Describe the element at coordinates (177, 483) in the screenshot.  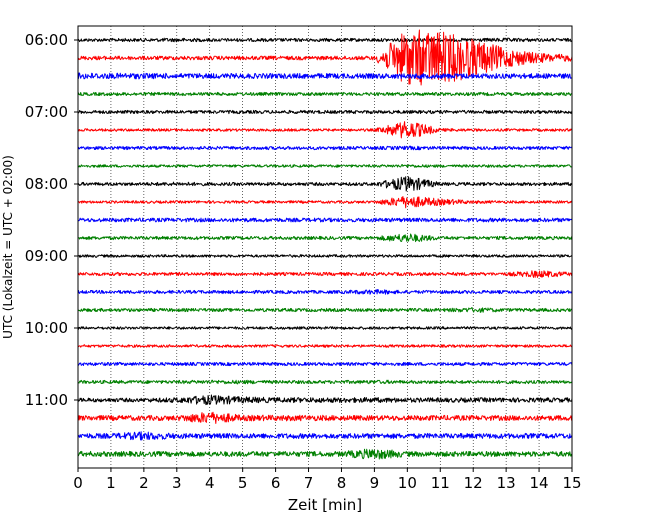
I see `x-tick-label: 3` at that location.